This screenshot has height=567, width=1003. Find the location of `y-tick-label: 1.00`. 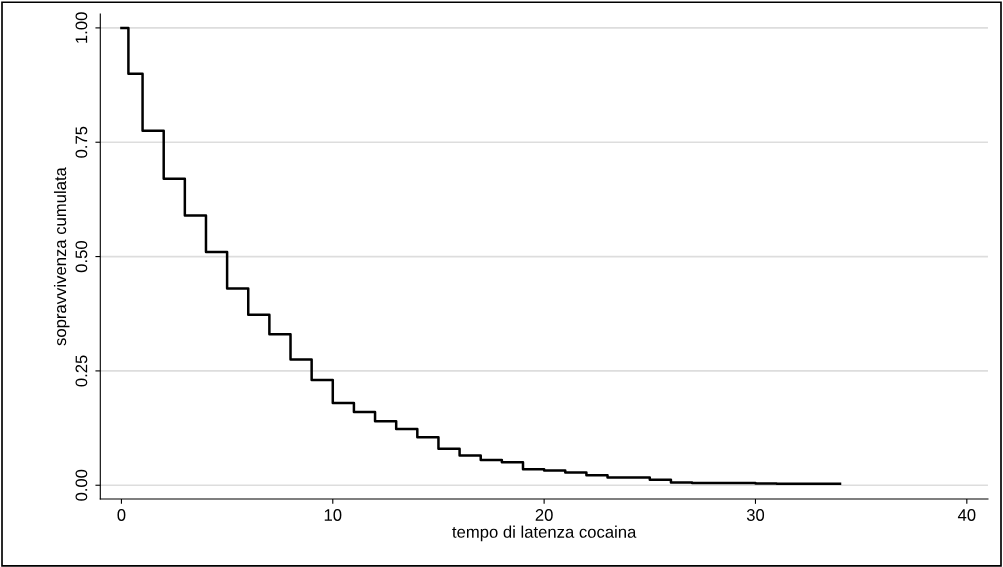

y-tick-label: 1.00 is located at coordinates (81, 27).